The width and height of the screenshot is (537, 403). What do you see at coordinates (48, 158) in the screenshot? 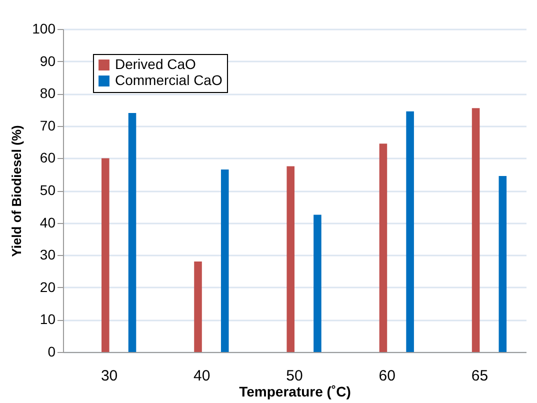
I see `y-tick-label: 60` at bounding box center [48, 158].